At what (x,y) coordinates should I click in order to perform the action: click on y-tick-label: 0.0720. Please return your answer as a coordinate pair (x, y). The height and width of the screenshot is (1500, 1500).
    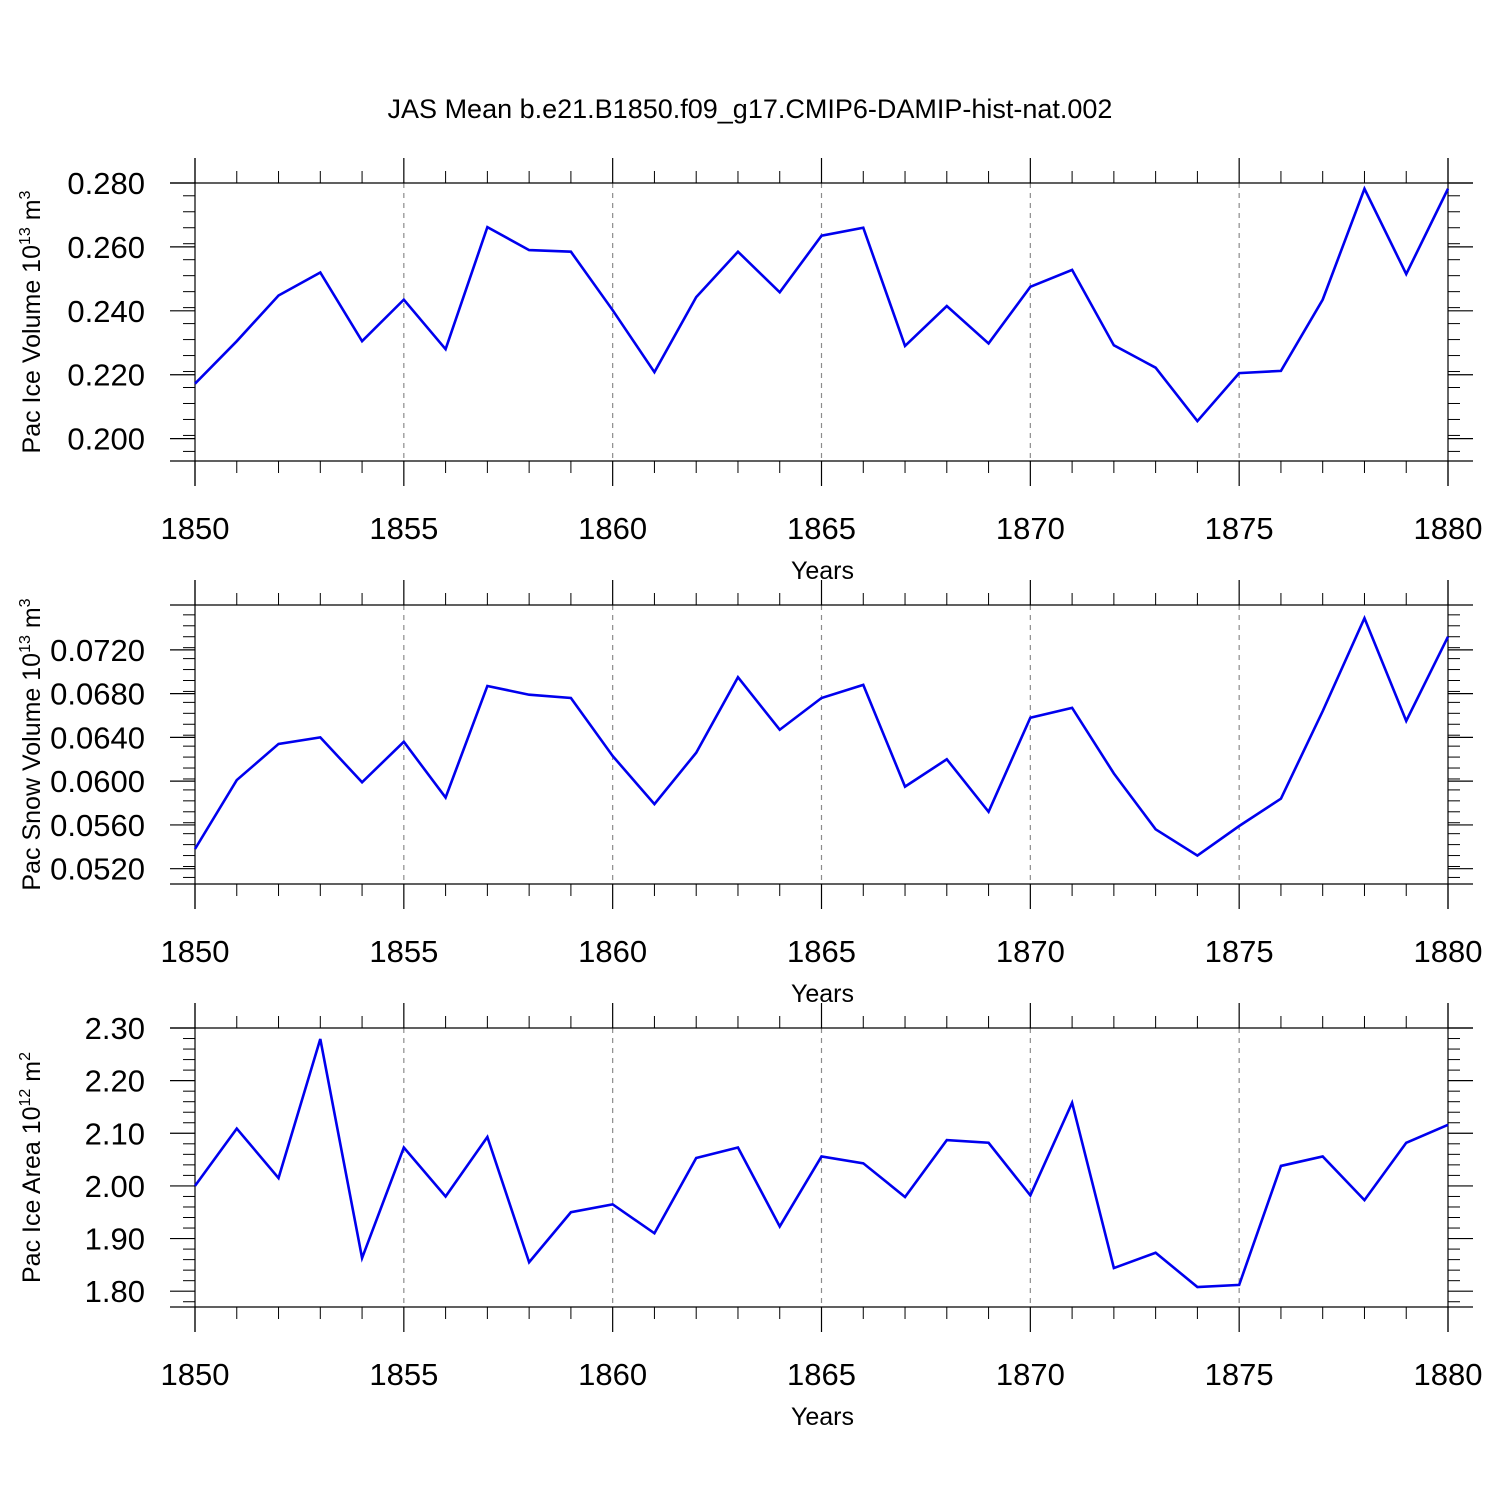
    Looking at the image, I should click on (97, 650).